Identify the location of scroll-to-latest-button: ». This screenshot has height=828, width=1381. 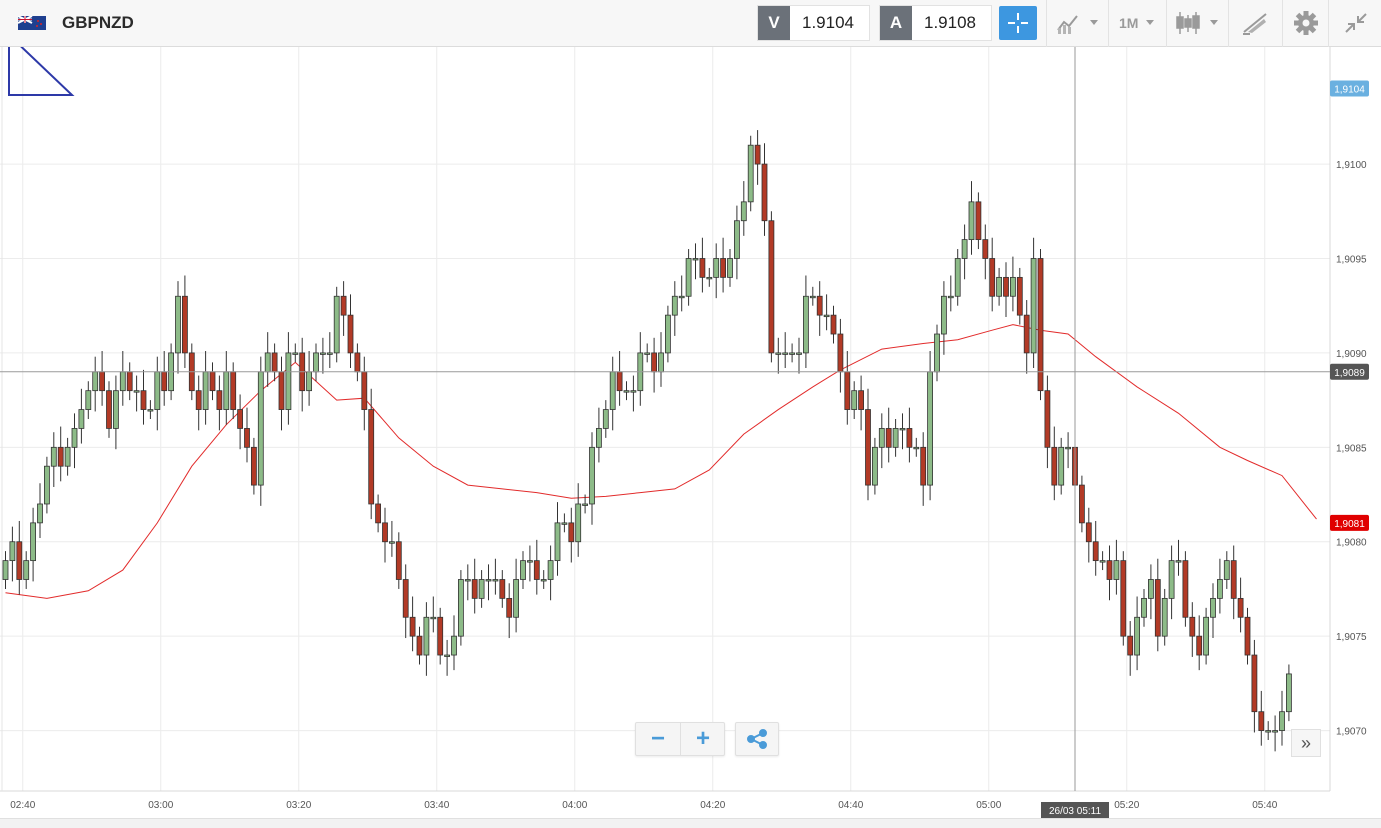
(1306, 743).